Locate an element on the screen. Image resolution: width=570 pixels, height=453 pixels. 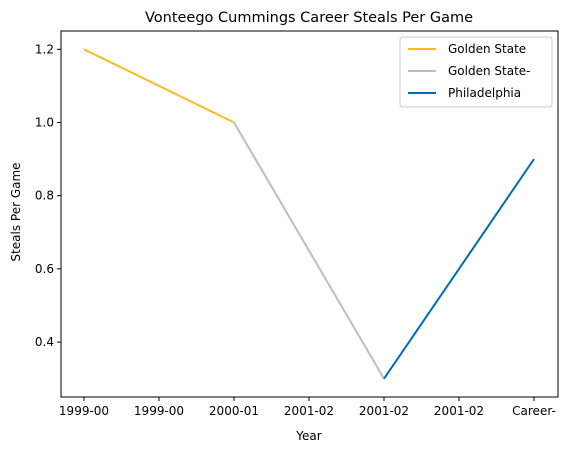
legend-entry-label: Golden State- is located at coordinates (489, 71).